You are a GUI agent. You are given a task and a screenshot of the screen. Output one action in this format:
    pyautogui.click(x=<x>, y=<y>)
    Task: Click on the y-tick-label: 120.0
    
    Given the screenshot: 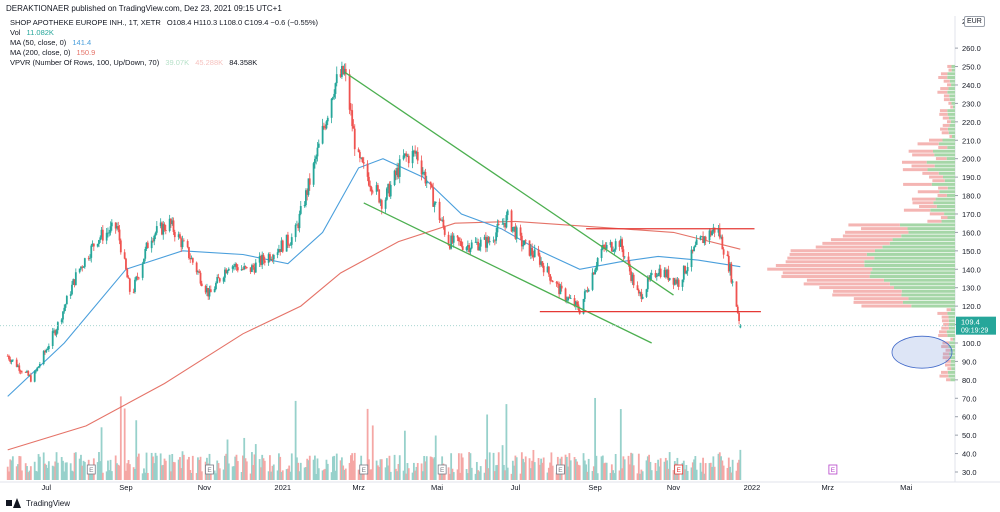 What is the action you would take?
    pyautogui.click(x=971, y=306)
    